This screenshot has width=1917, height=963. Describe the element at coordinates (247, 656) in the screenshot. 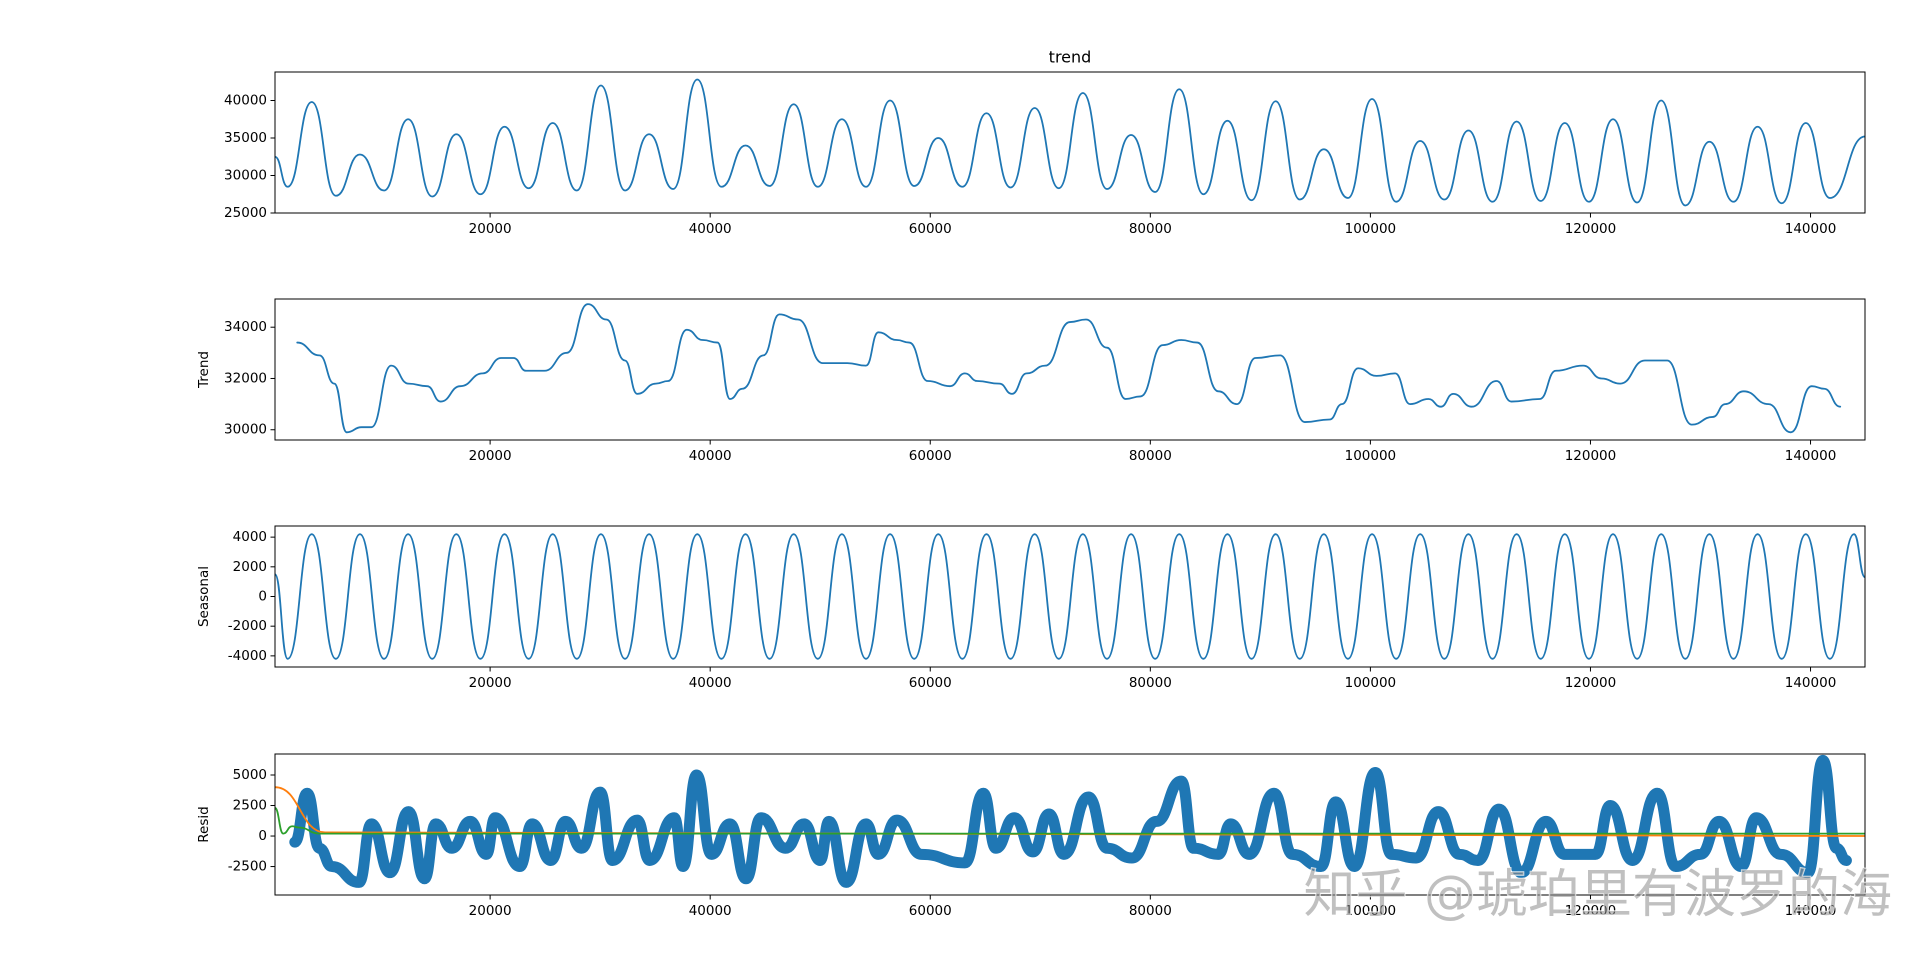

I see `y-tick-label: -4000` at that location.